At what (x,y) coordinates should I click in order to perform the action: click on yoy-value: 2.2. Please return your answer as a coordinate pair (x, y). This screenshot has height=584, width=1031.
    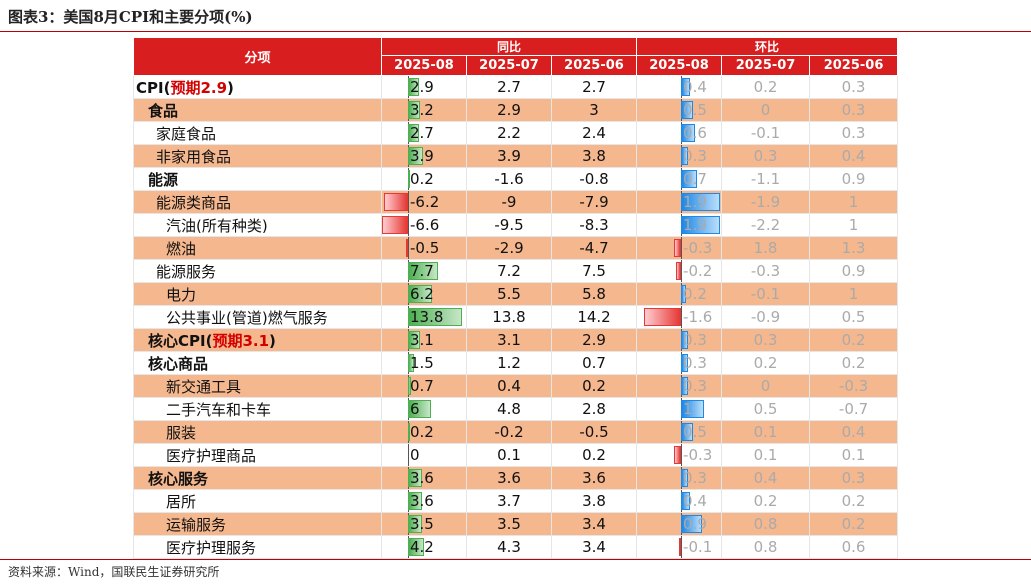
    Looking at the image, I should click on (509, 133).